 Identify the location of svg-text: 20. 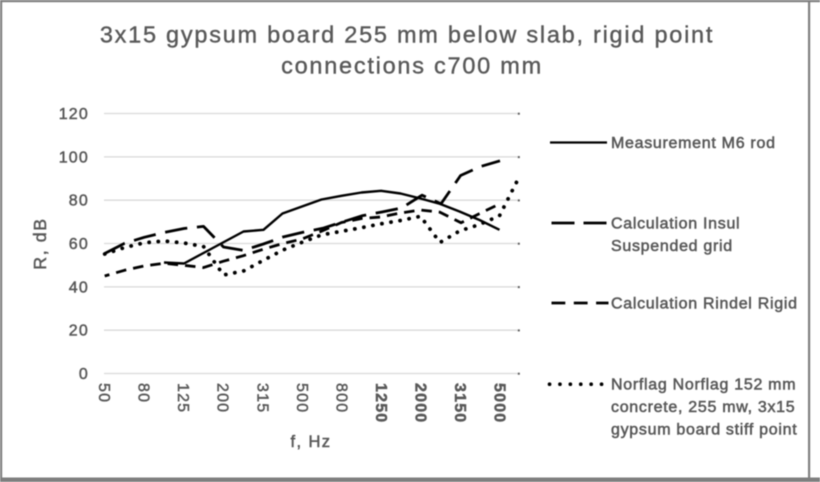
(79, 331).